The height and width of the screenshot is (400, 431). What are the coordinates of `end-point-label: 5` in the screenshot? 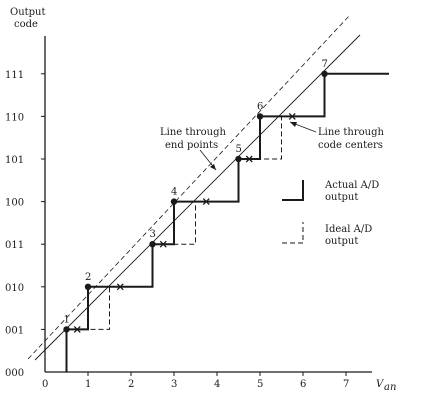 It's located at (239, 149).